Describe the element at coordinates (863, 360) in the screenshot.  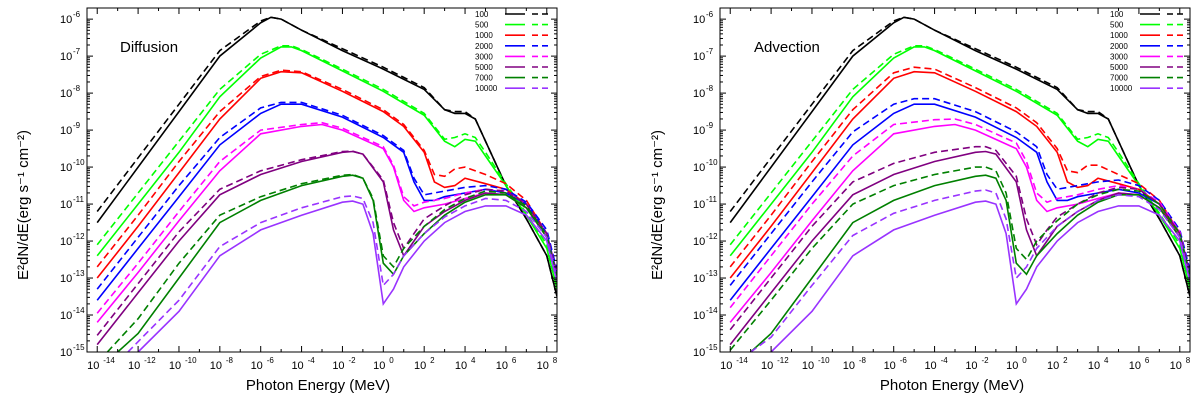
I see `x-tick-label-exponent: -8` at that location.